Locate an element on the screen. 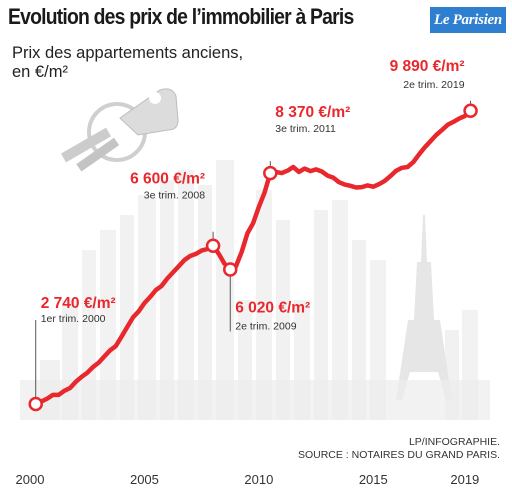  annotation: 6 020 €/m² 2e trim. 2009 is located at coordinates (266, 297).